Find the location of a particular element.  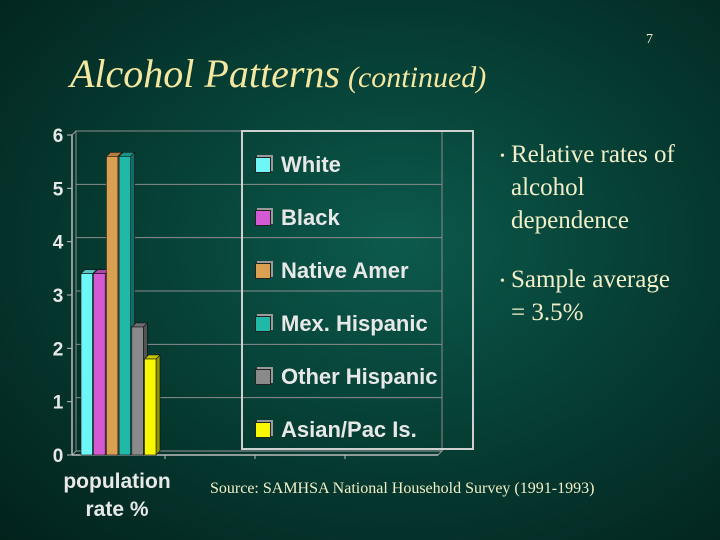

legend-item: Black is located at coordinates (363, 217).